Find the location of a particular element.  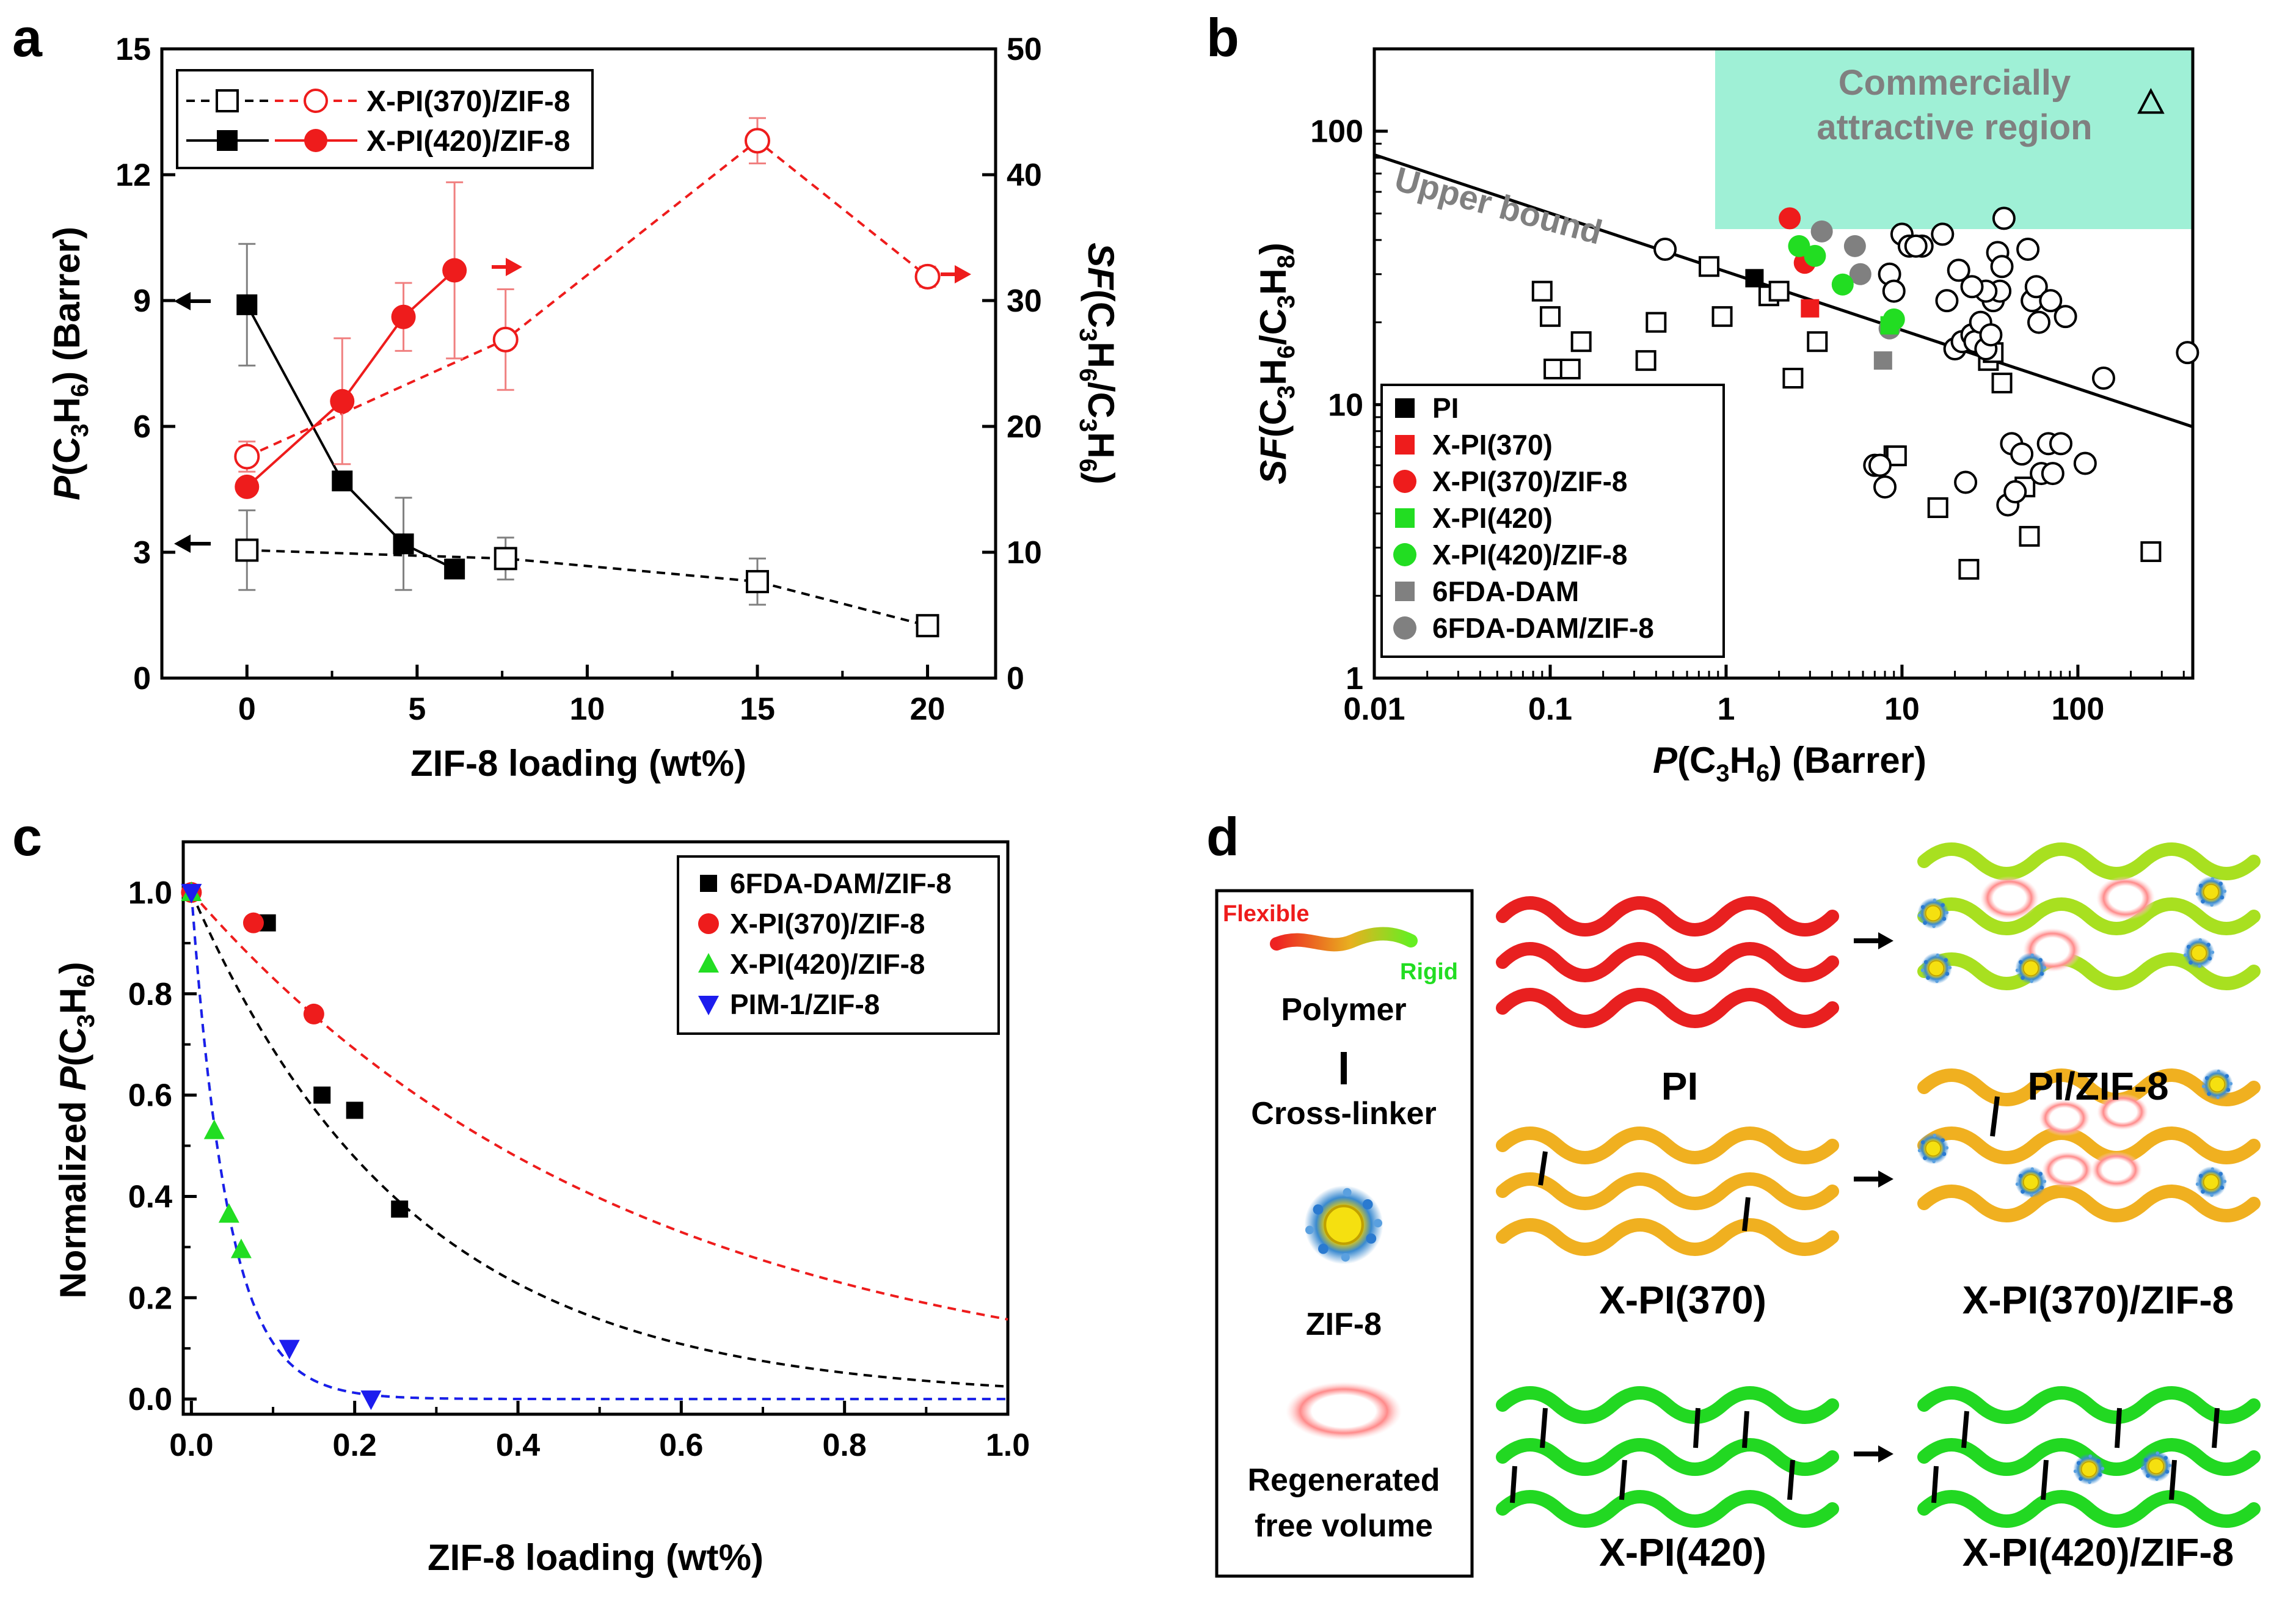

panel-a-plot-frame is located at coordinates (578, 363).